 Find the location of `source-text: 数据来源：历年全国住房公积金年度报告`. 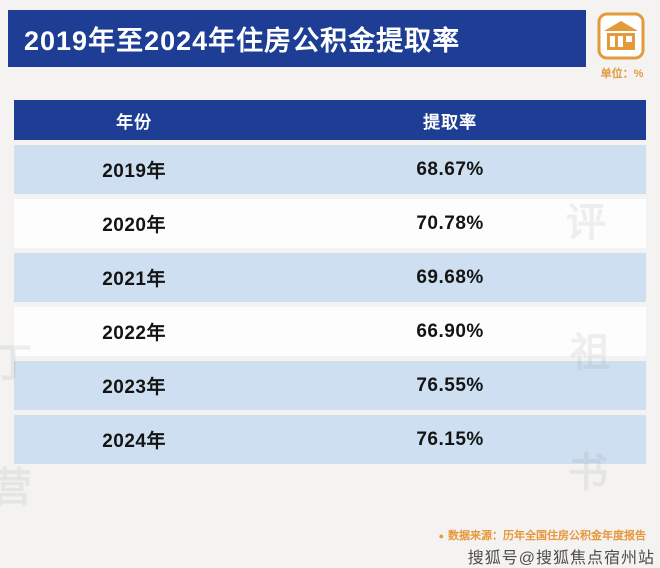

source-text: 数据来源：历年全国住房公积金年度报告 is located at coordinates (547, 536).